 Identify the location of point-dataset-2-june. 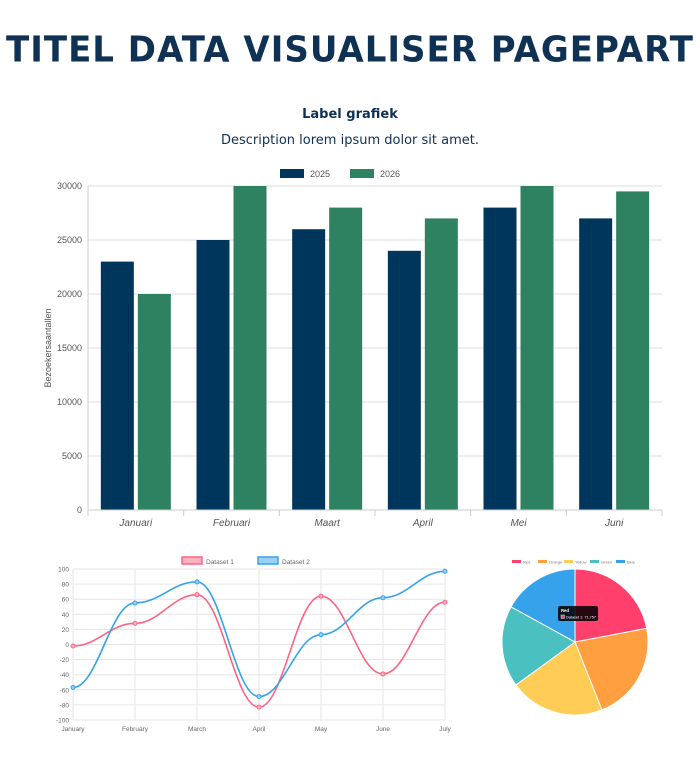
(383, 598).